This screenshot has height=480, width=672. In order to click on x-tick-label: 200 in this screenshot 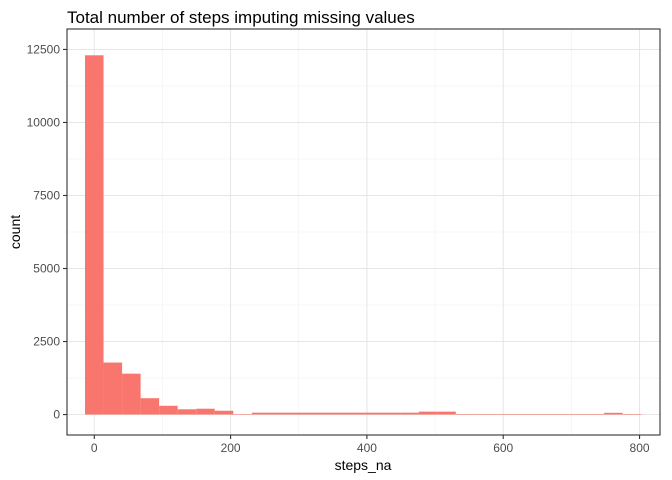, I will do `click(231, 448)`.